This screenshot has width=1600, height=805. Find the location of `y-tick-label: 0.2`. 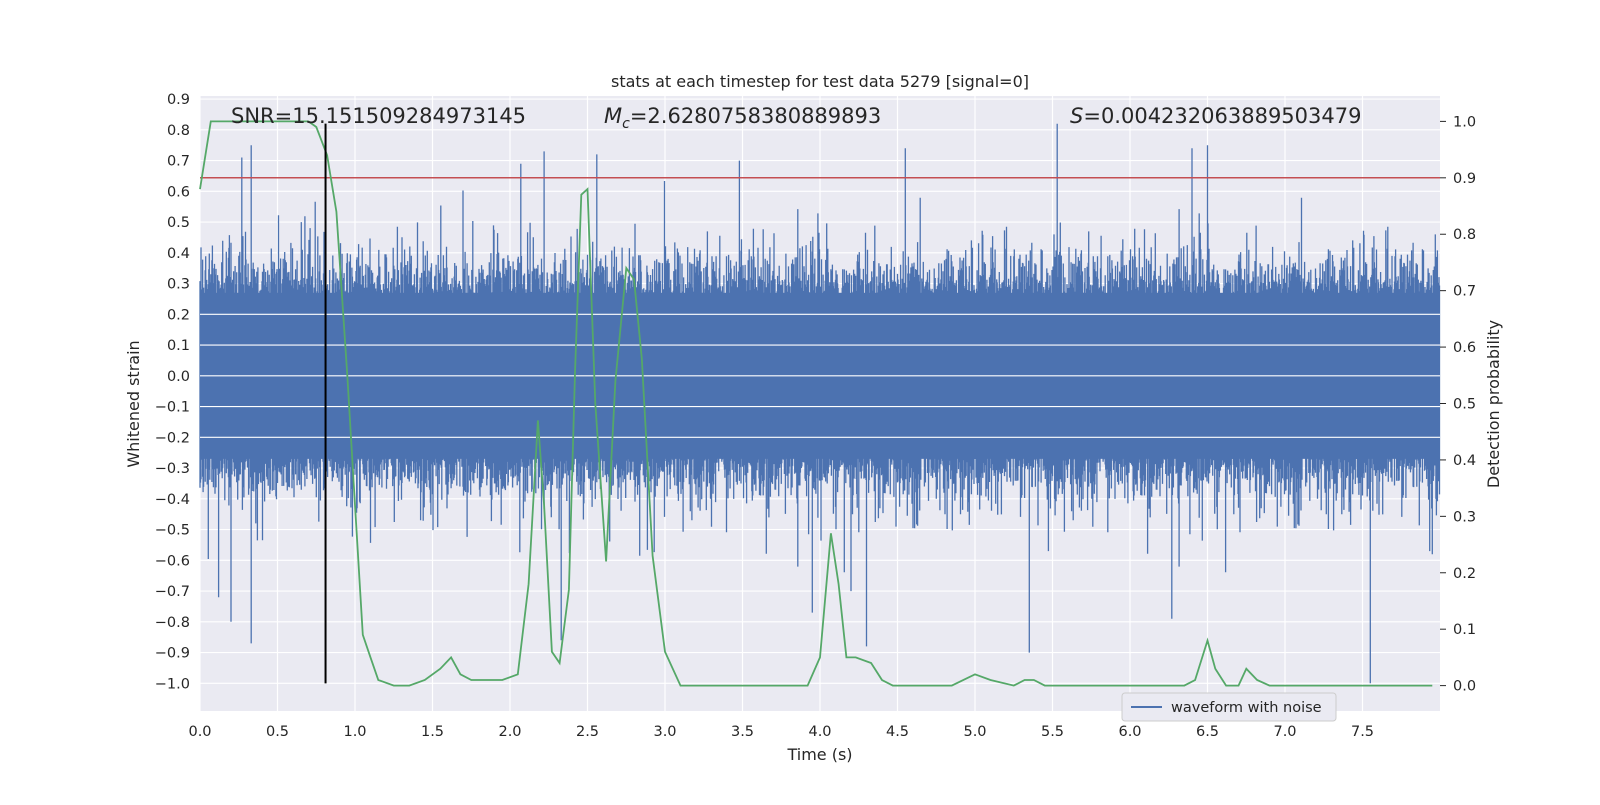

y-tick-label: 0.2 is located at coordinates (178, 315).